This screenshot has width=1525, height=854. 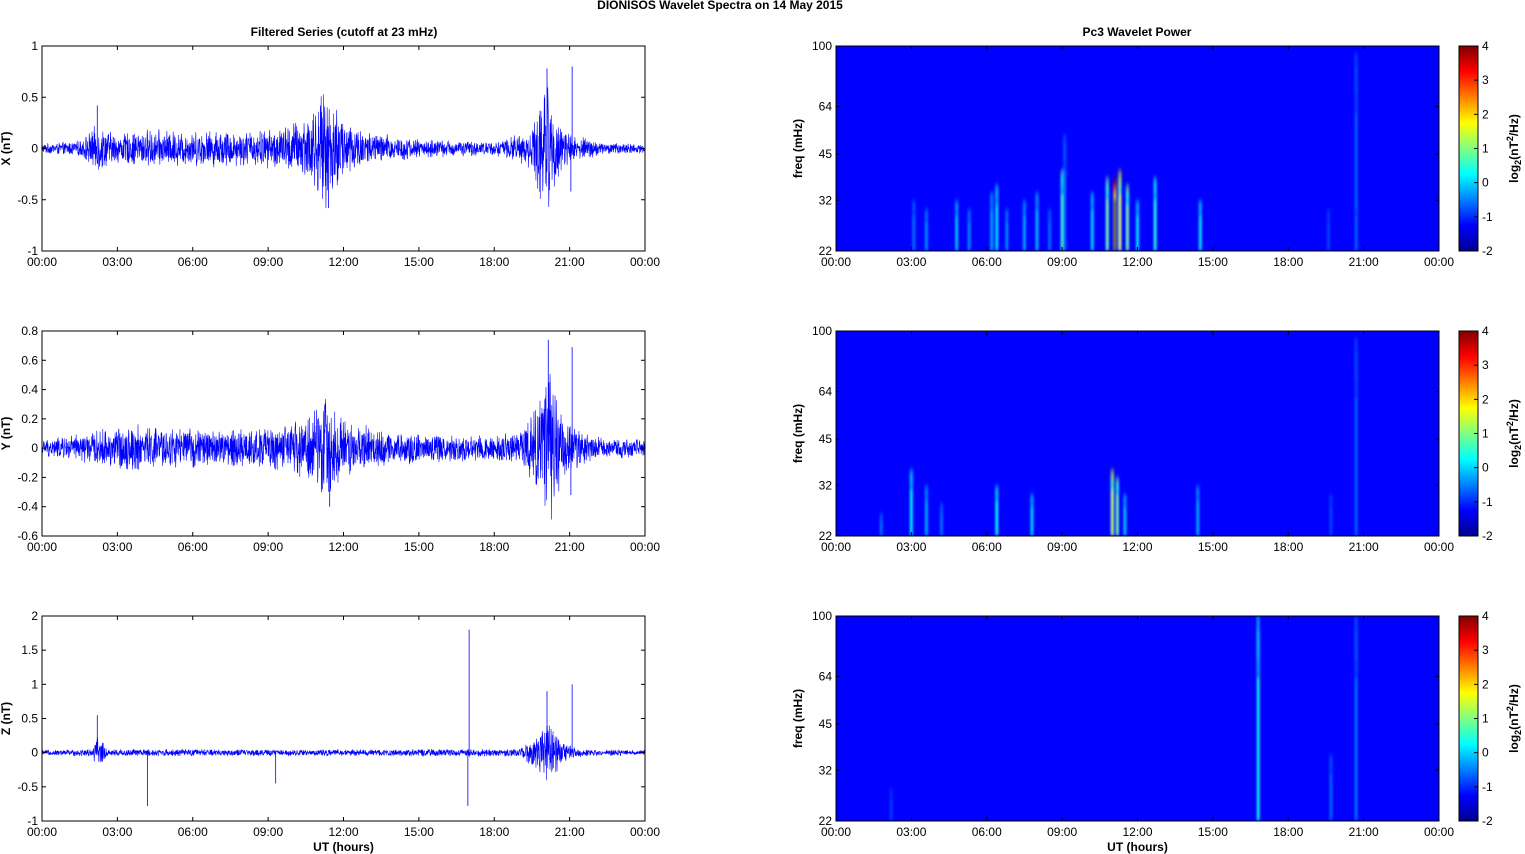 What do you see at coordinates (1514, 174) in the screenshot?
I see `colorbar-label-part: log` at bounding box center [1514, 174].